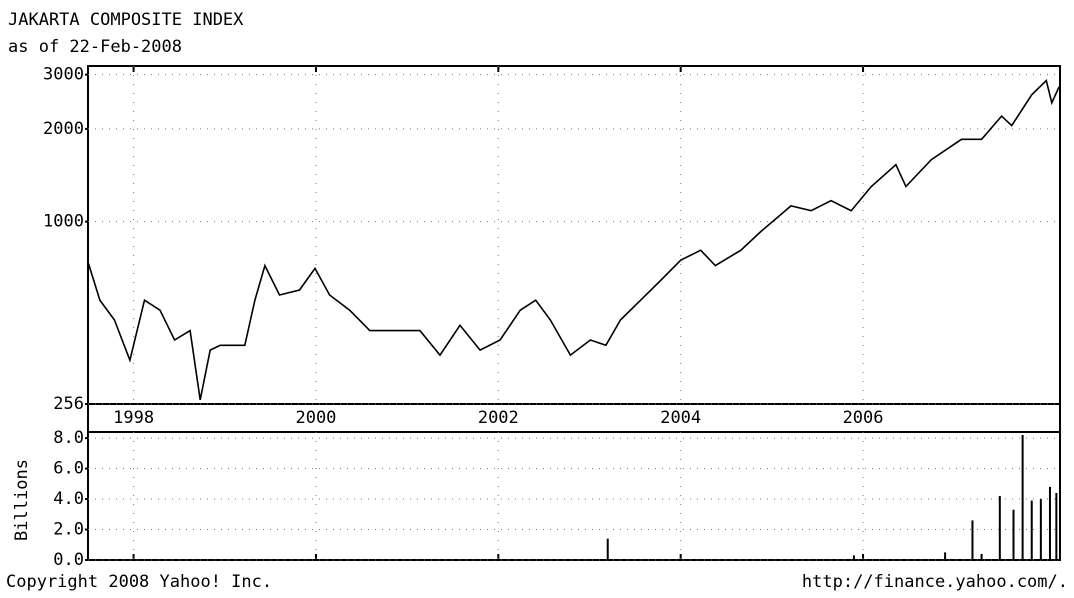 The image size is (1074, 598). Describe the element at coordinates (139, 582) in the screenshot. I see `footer-left: Copyright 2008 Yahoo! Inc.` at that location.